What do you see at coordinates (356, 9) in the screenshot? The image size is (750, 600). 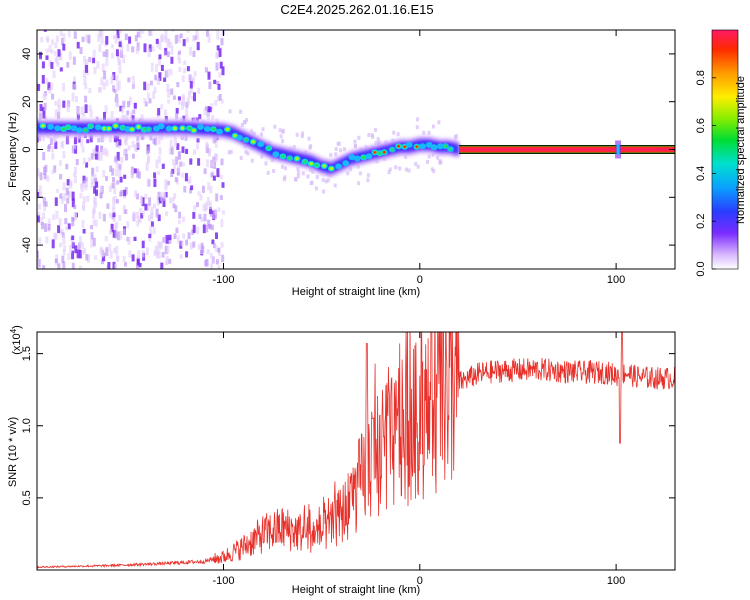 I see `chart-title: C2E4.2025.262.01.16.E15` at bounding box center [356, 9].